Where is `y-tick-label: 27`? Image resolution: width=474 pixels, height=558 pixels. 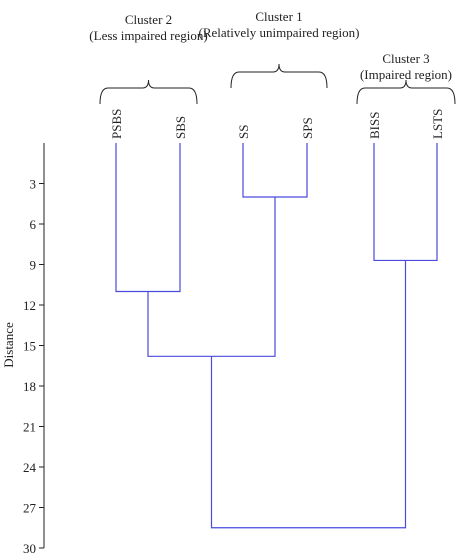 y-tick-label: 27 is located at coordinates (30, 508).